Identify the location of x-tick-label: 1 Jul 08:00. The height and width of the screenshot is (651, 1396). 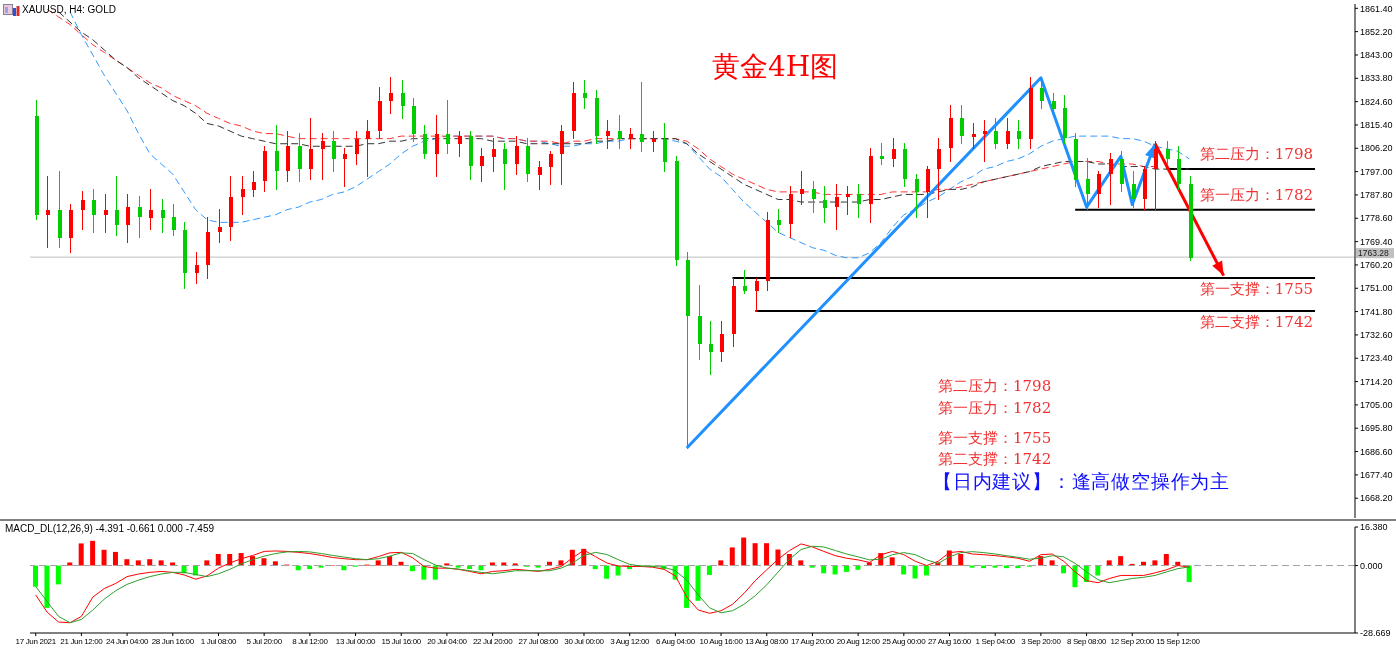
(219, 641).